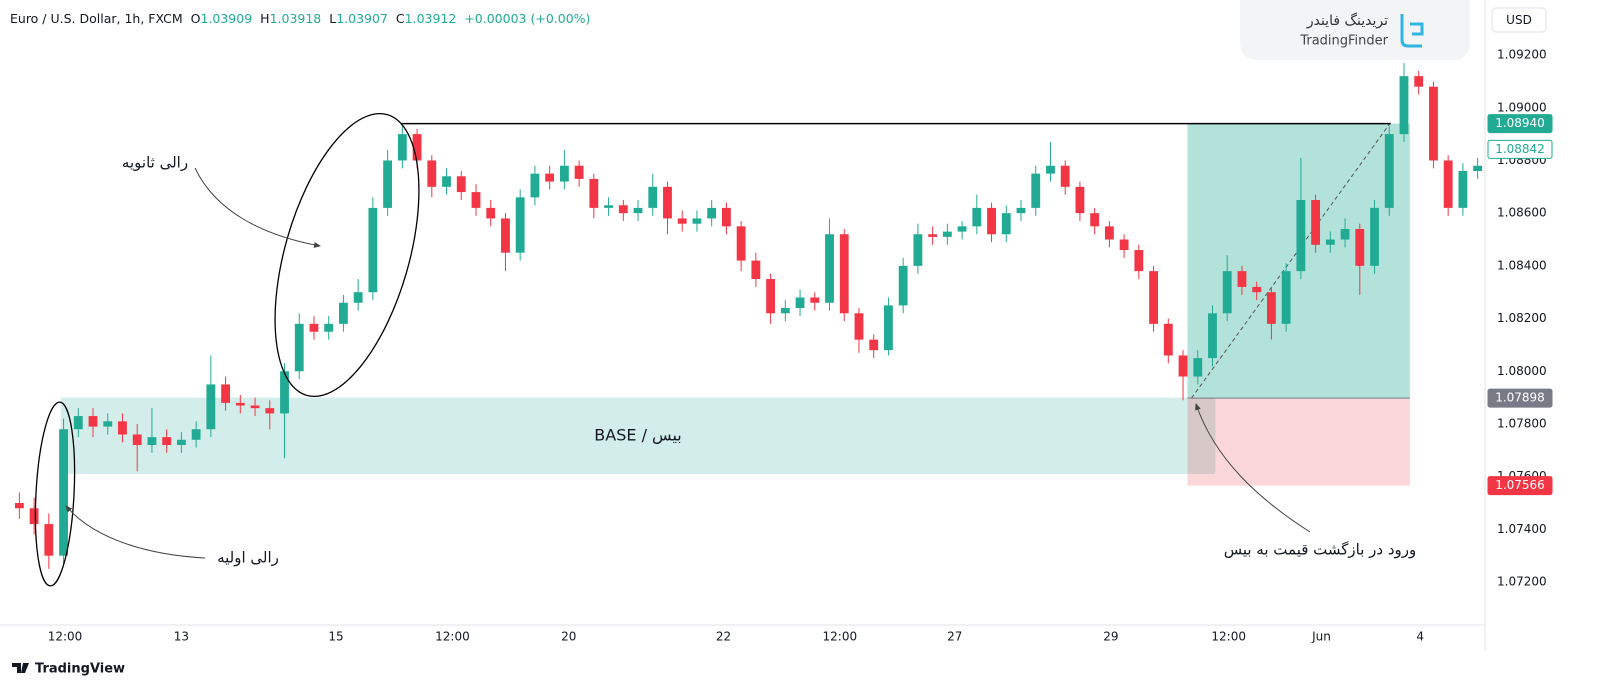  What do you see at coordinates (1520, 485) in the screenshot?
I see `price-label: 1.07566` at bounding box center [1520, 485].